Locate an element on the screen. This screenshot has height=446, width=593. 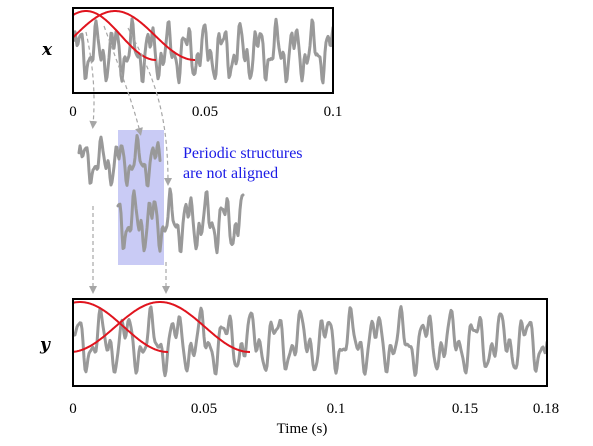
bottom-tick-0: 0 is located at coordinates (73, 409).